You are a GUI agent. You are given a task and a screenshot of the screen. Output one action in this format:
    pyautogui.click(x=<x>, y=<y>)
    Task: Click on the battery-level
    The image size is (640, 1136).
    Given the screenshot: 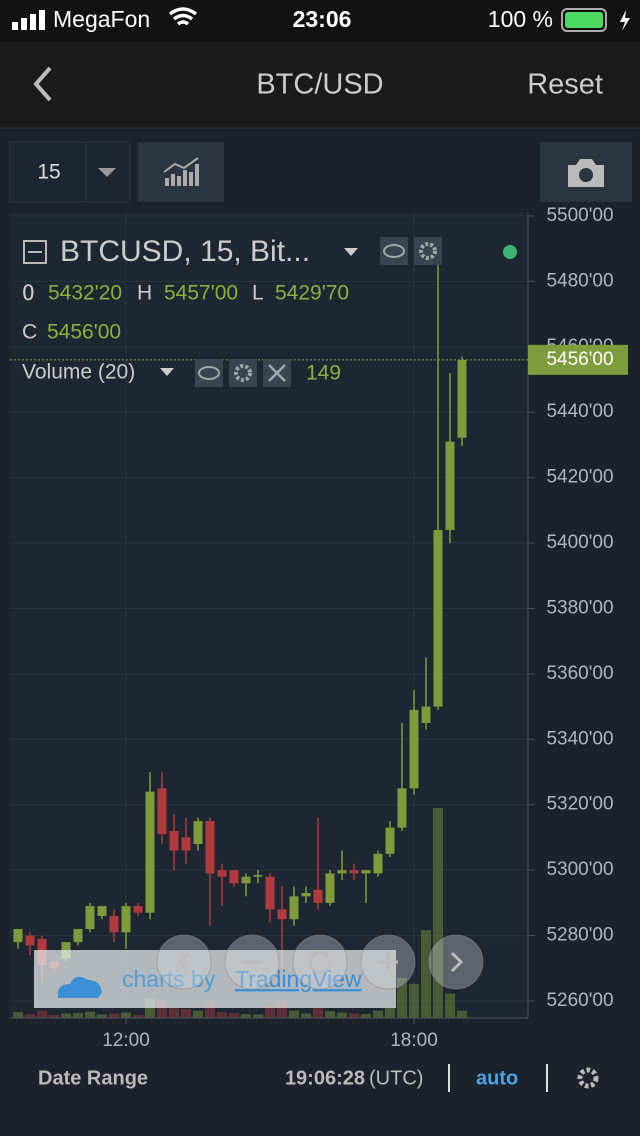 What is the action you would take?
    pyautogui.click(x=584, y=20)
    